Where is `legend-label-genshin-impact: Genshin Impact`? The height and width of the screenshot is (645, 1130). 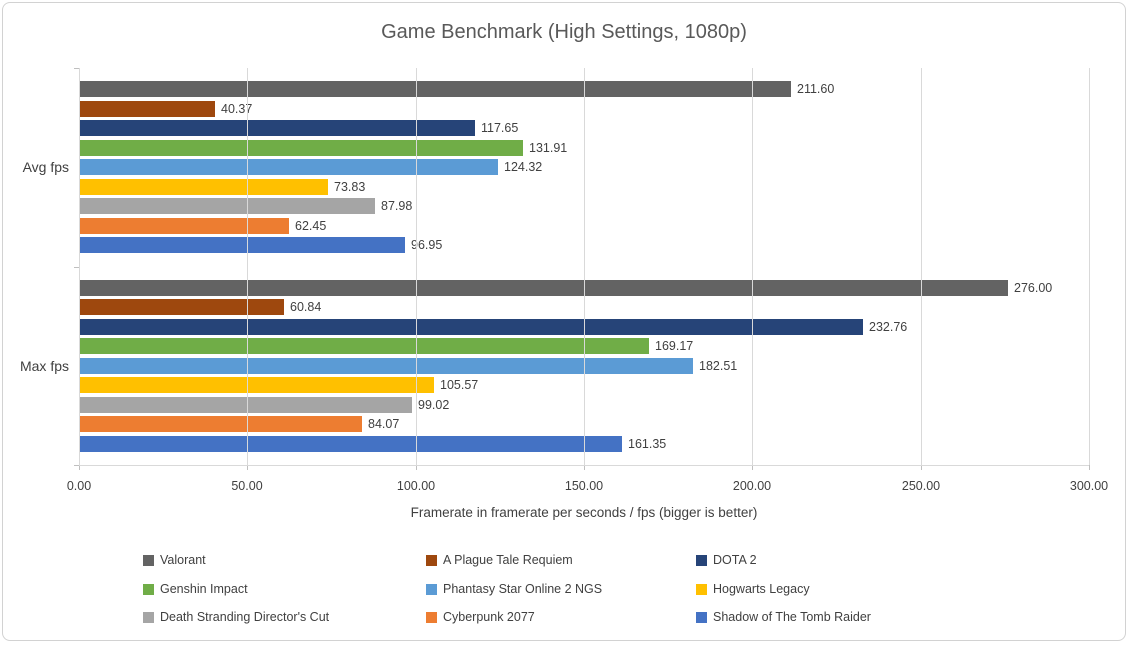 legend-label-genshin-impact: Genshin Impact is located at coordinates (204, 589).